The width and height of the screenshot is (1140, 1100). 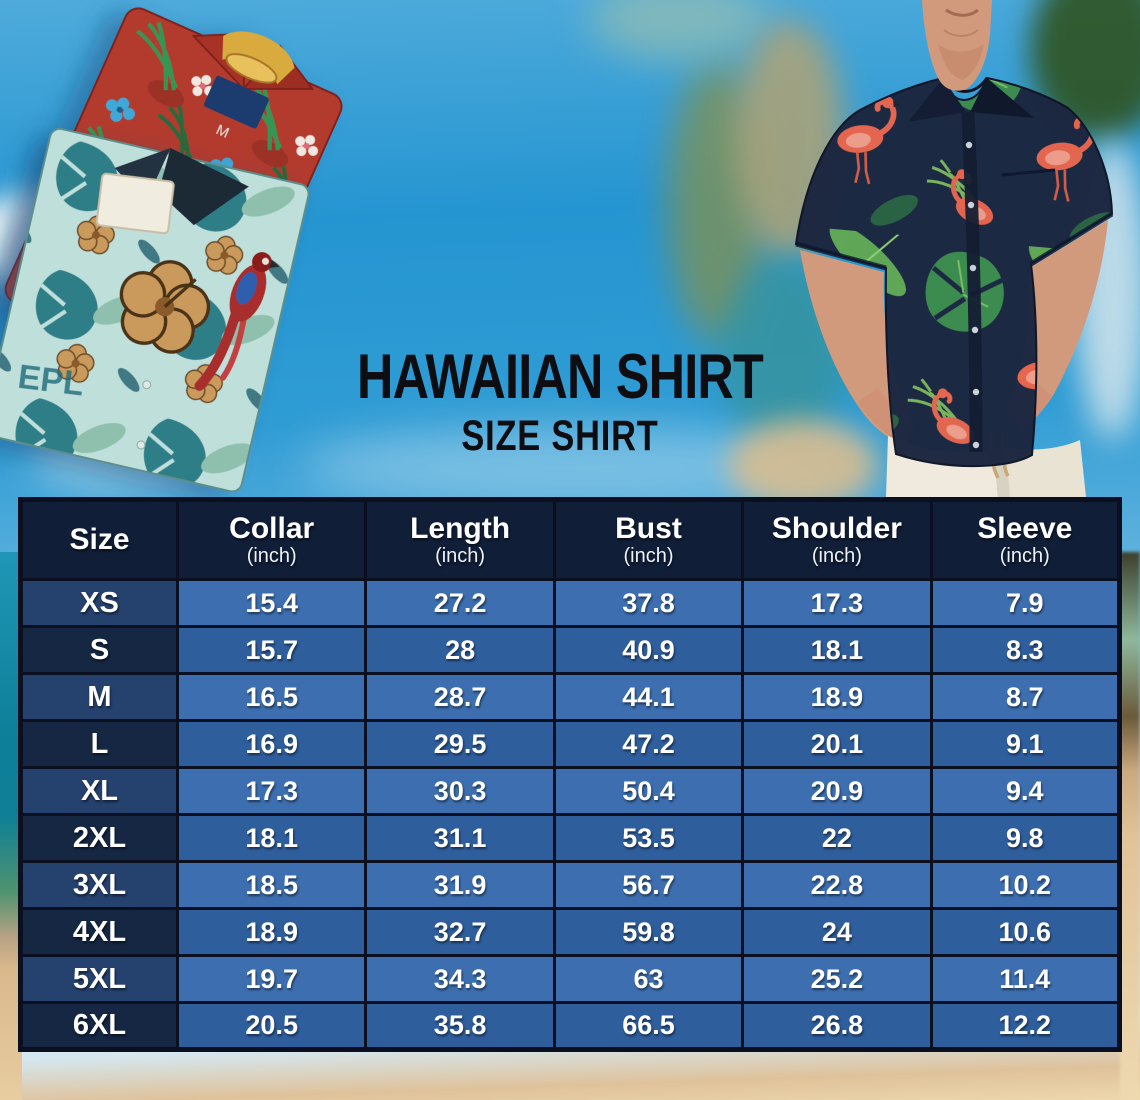 What do you see at coordinates (962, 12) in the screenshot?
I see `mouth` at bounding box center [962, 12].